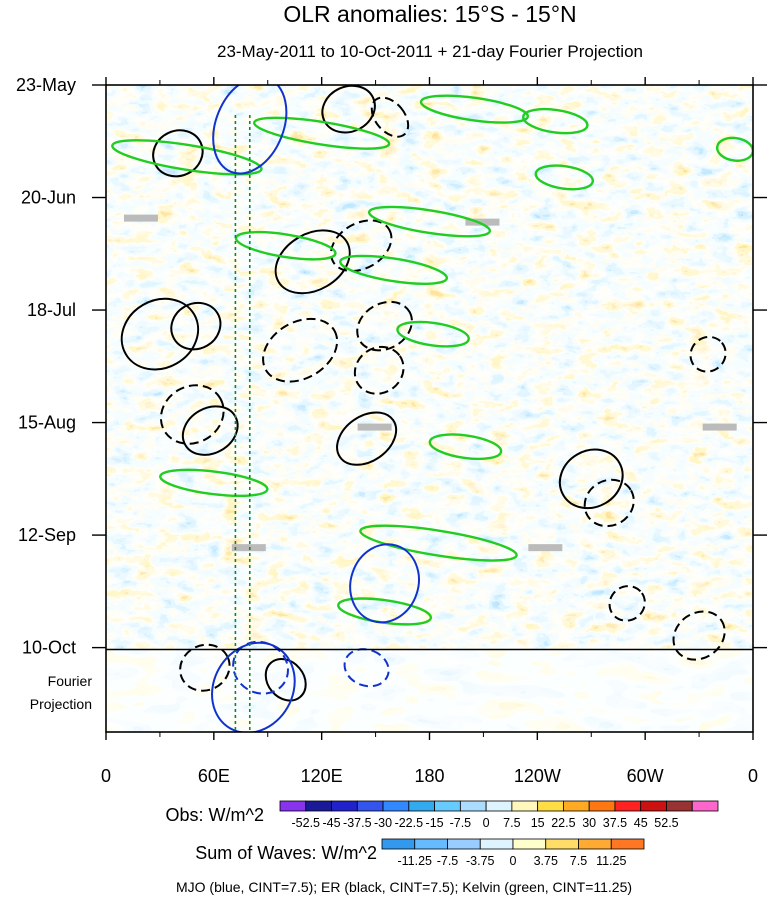 This screenshot has width=774, height=899. I want to click on colorbar-tick-label: -30, so click(383, 823).